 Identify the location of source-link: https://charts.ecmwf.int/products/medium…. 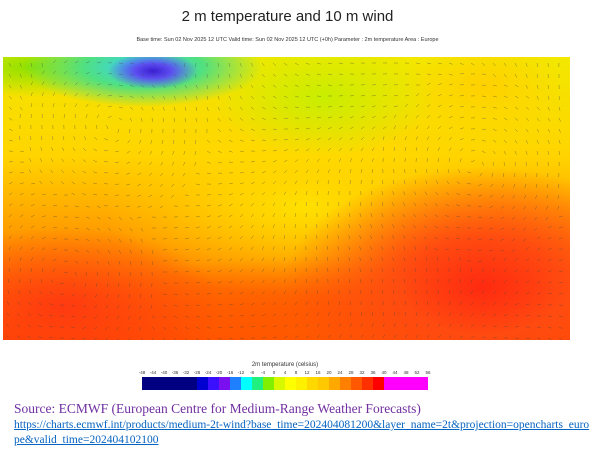
(302, 432).